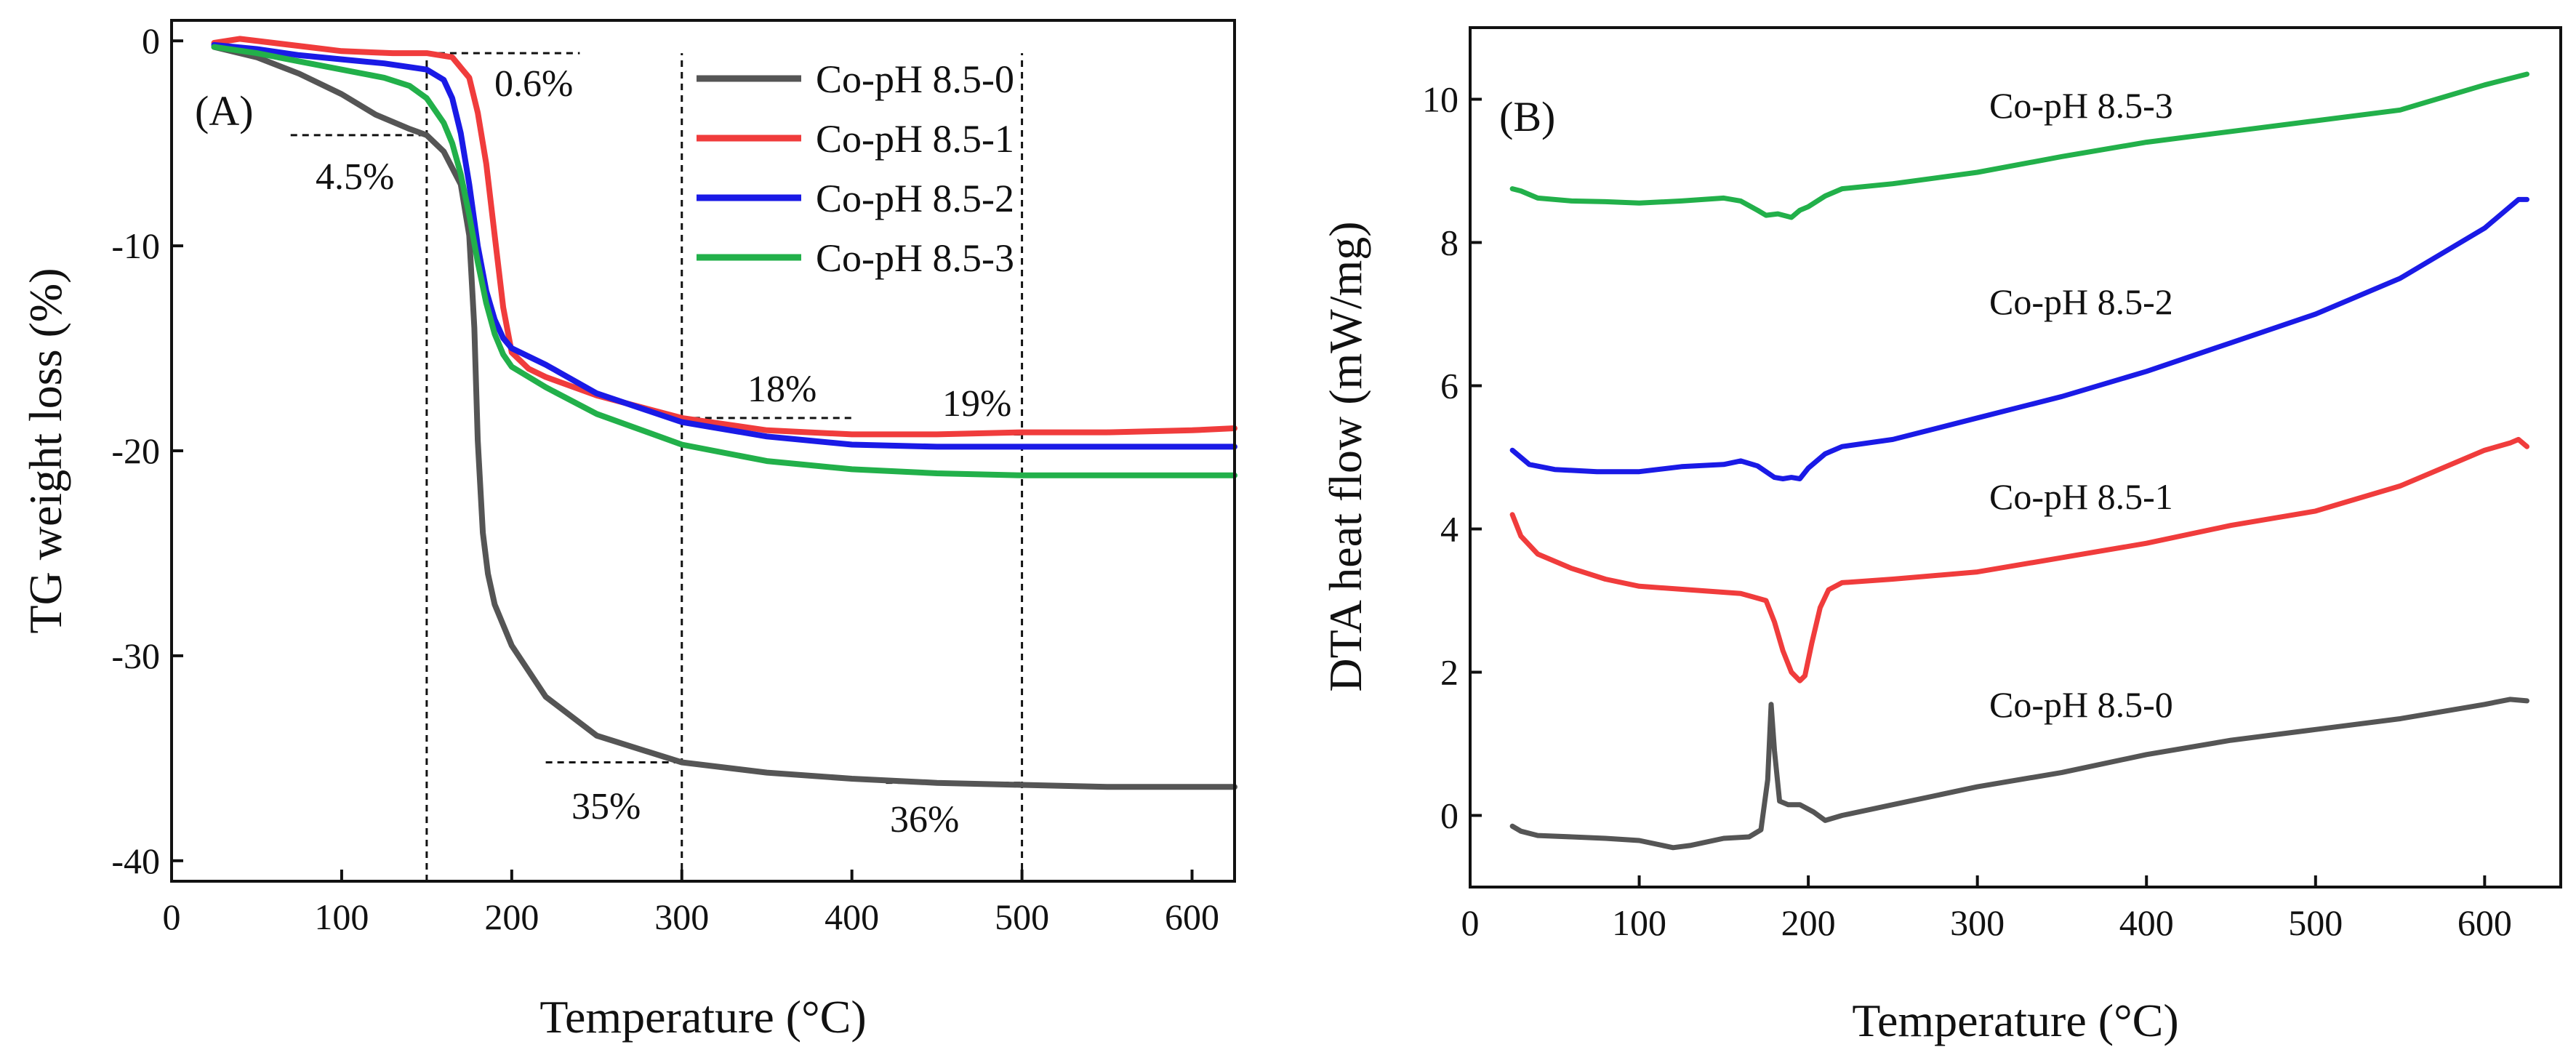 Image resolution: width=2576 pixels, height=1063 pixels. I want to click on legend-label-co-ph-8-5-2: Co-pH 8.5-2, so click(915, 198).